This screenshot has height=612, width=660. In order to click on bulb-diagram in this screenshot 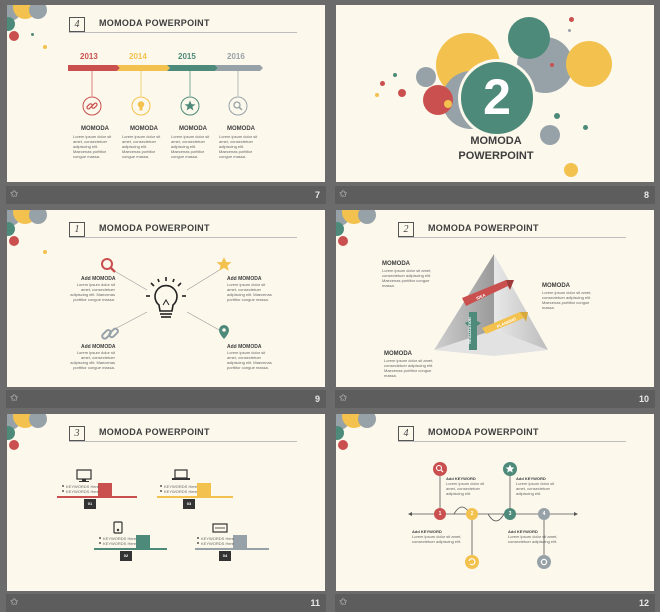, I will do `click(166, 298)`.